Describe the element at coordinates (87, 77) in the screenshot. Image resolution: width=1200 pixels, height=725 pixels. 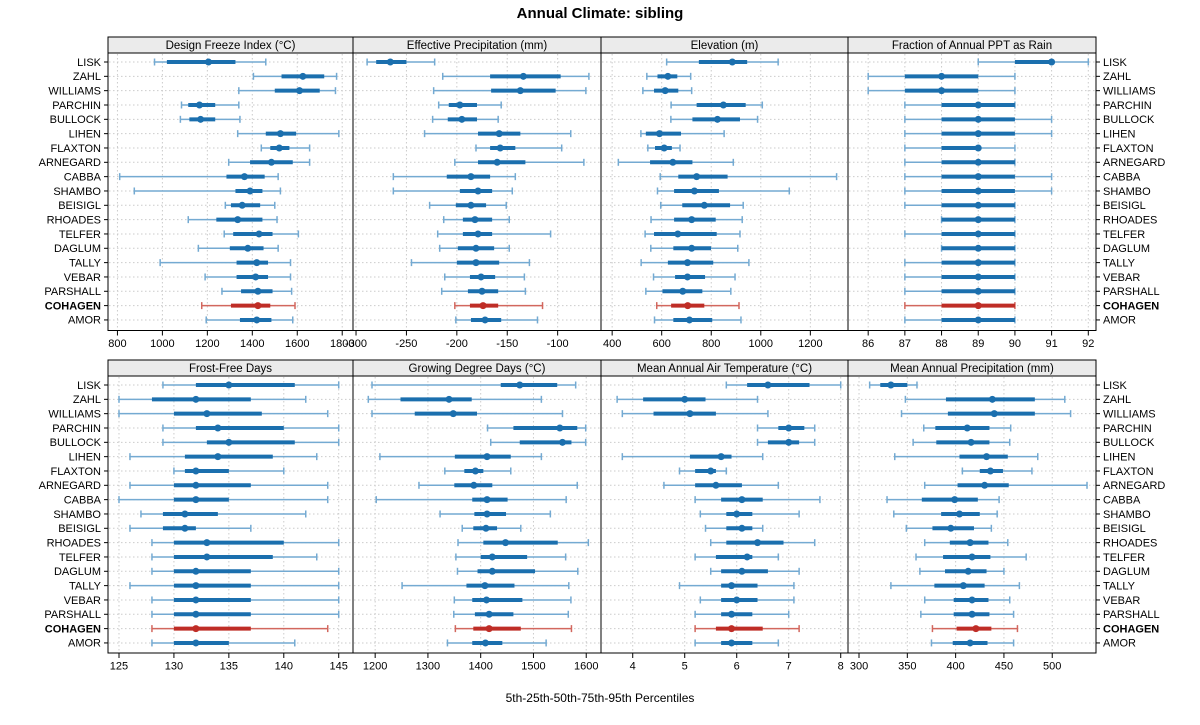
I see `station-label-left: ZAHL` at that location.